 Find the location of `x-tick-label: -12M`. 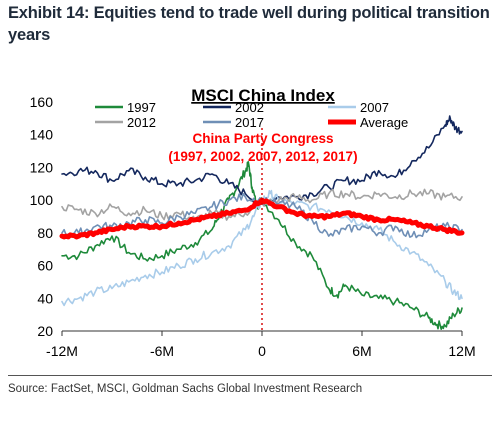

x-tick-label: -12M is located at coordinates (62, 351).